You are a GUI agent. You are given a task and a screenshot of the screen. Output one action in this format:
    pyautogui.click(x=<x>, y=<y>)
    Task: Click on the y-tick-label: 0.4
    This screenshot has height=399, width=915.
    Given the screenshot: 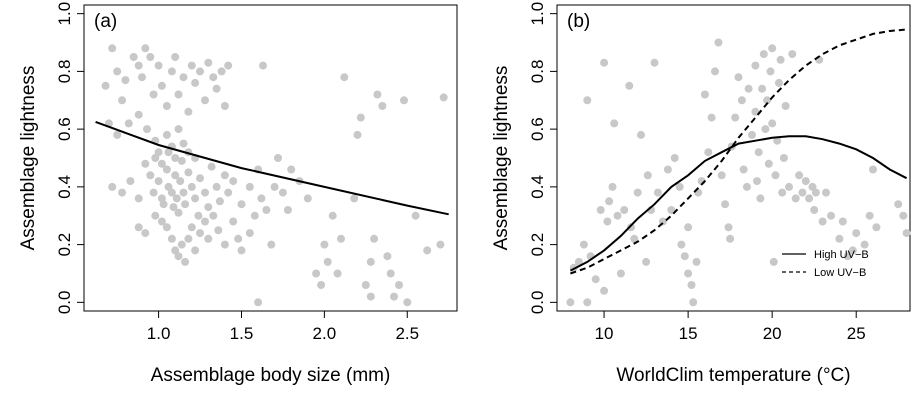 What is the action you would take?
    pyautogui.click(x=537, y=187)
    